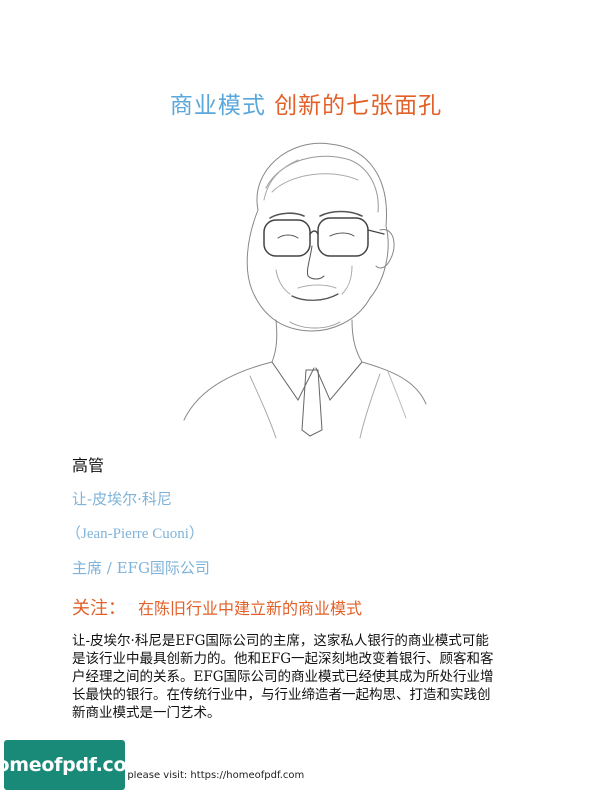 This screenshot has width=612, height=792. What do you see at coordinates (283, 677) in the screenshot?
I see `bio-line: 户经理之间的关系。EFG国际公司的商业模式已经使其成为所处行业增` at bounding box center [283, 677].